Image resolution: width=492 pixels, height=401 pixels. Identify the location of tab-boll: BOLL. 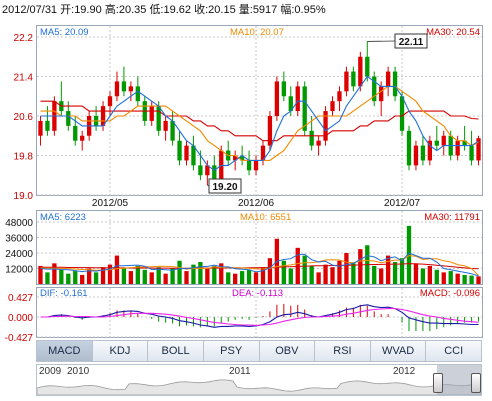
(176, 351).